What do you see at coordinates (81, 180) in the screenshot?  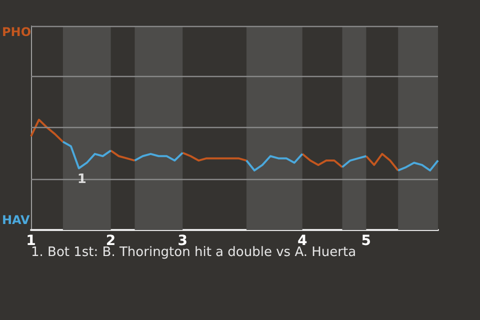 I see `annotation: 1` at bounding box center [81, 180].